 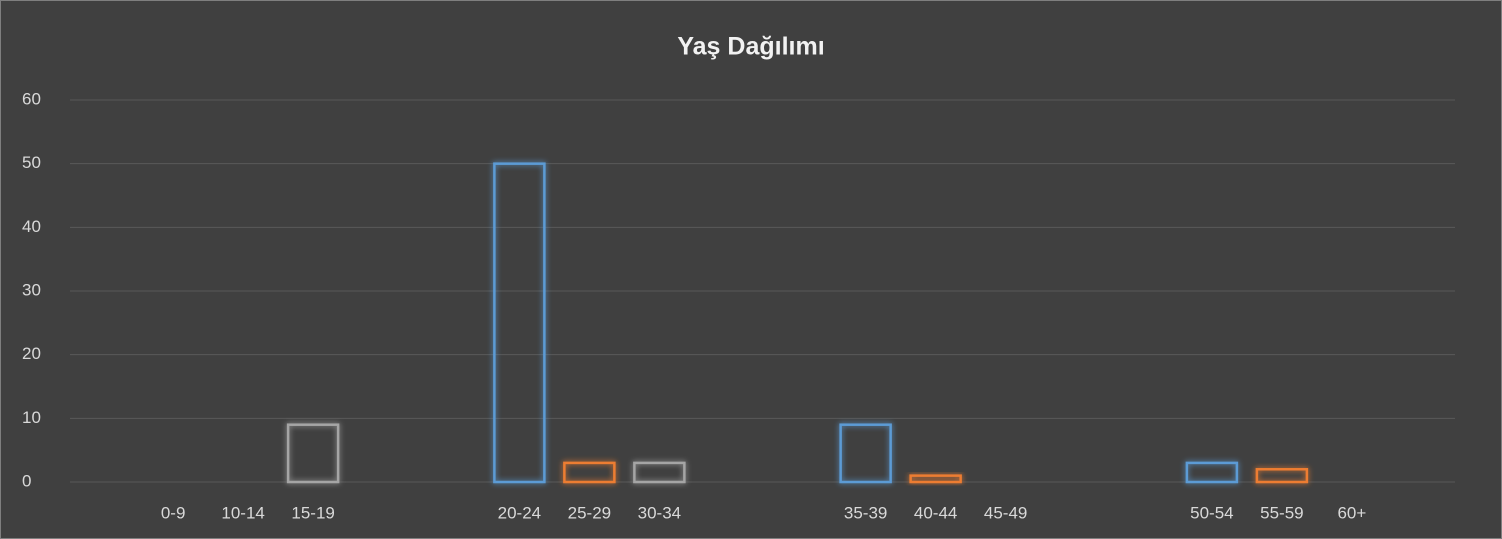 What do you see at coordinates (31, 162) in the screenshot?
I see `y-tick-label: 50` at bounding box center [31, 162].